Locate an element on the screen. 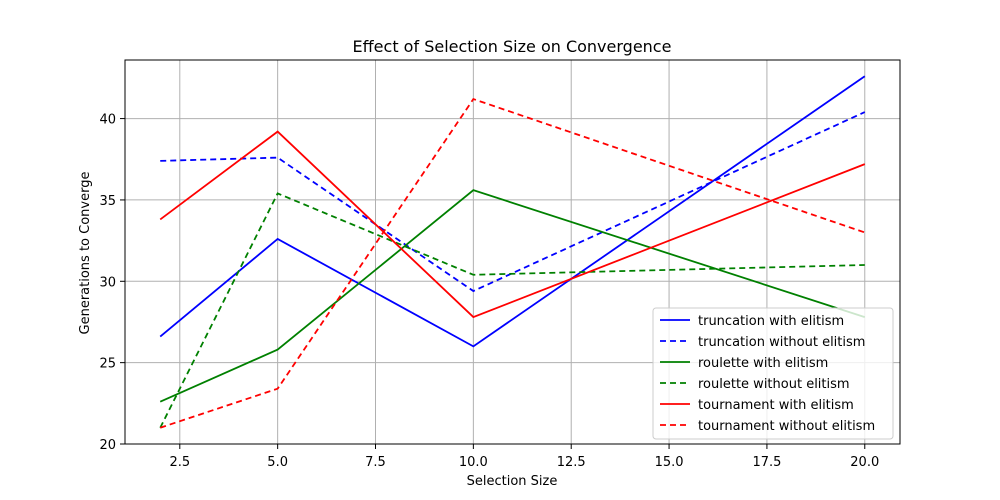  x-tick-label-2-5: 2.5 is located at coordinates (179, 462).